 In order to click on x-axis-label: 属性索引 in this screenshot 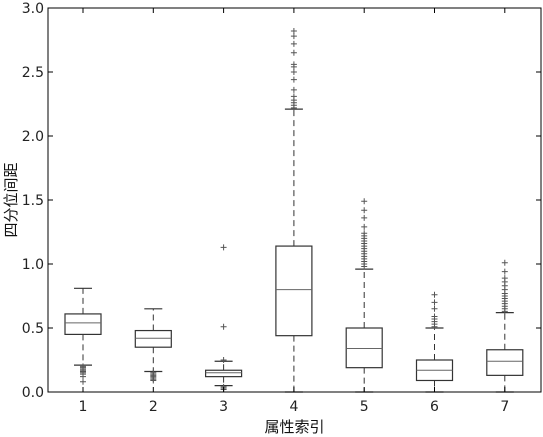, I will do `click(294, 427)`.